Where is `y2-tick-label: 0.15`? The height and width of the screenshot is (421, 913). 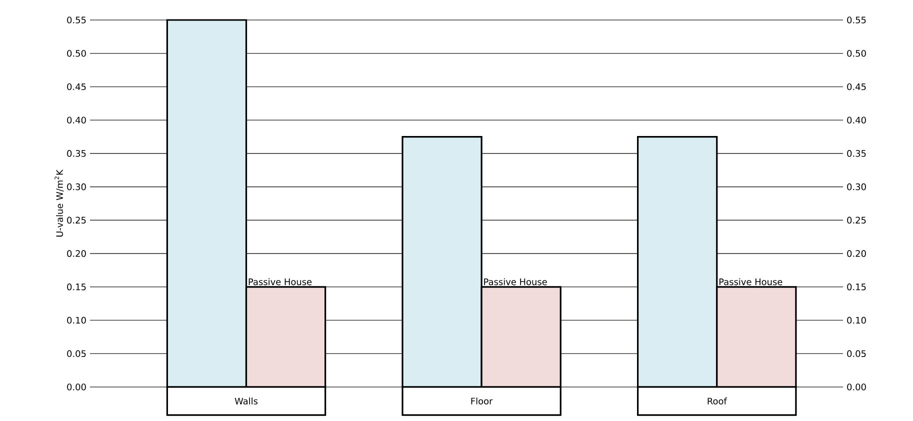
y2-tick-label: 0.15 is located at coordinates (856, 287).